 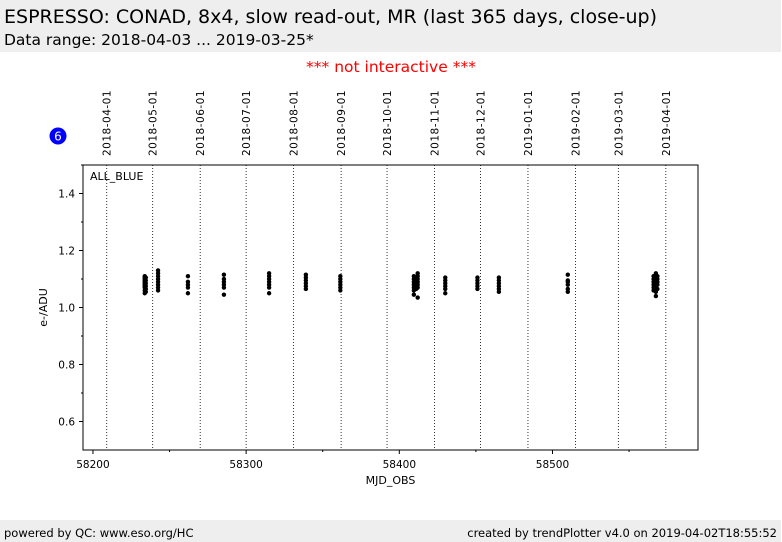 What do you see at coordinates (388, 123) in the screenshot?
I see `date-marker-label: 2018-10-01` at bounding box center [388, 123].